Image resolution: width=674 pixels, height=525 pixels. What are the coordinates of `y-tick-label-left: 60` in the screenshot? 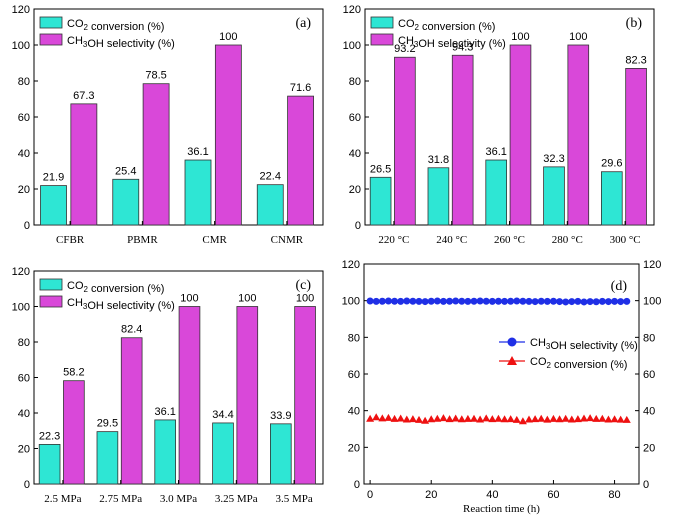 It's located at (354, 375).